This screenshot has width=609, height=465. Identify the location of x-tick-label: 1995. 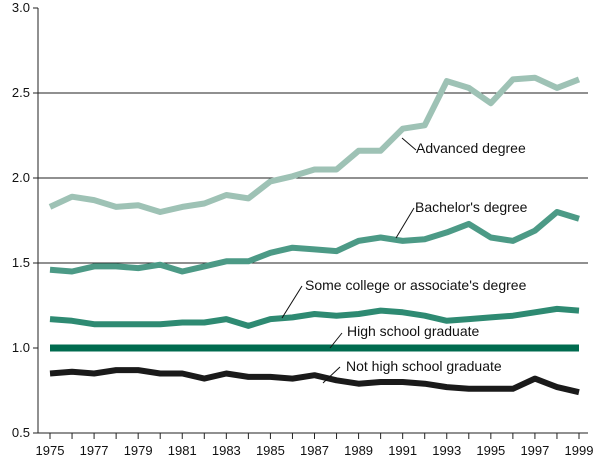
(490, 450).